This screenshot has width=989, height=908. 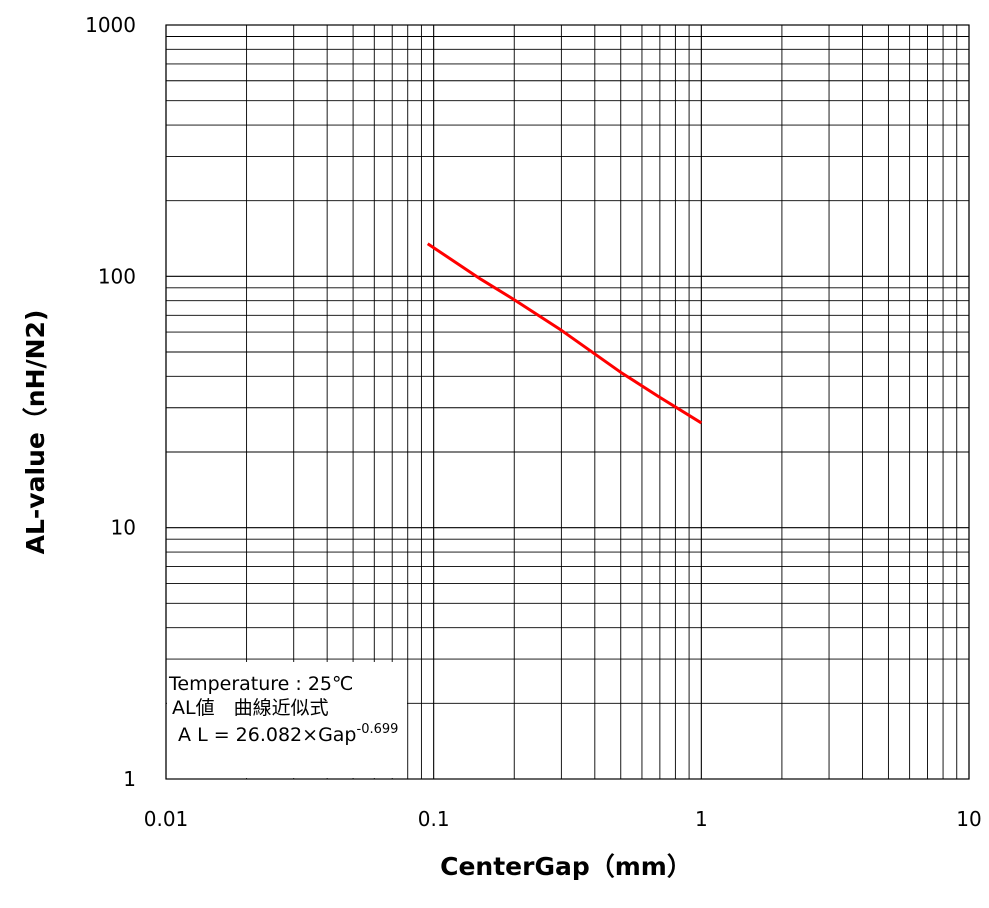 What do you see at coordinates (110, 402) in the screenshot?
I see `y-tick-labels: 1 10 100 1000` at bounding box center [110, 402].